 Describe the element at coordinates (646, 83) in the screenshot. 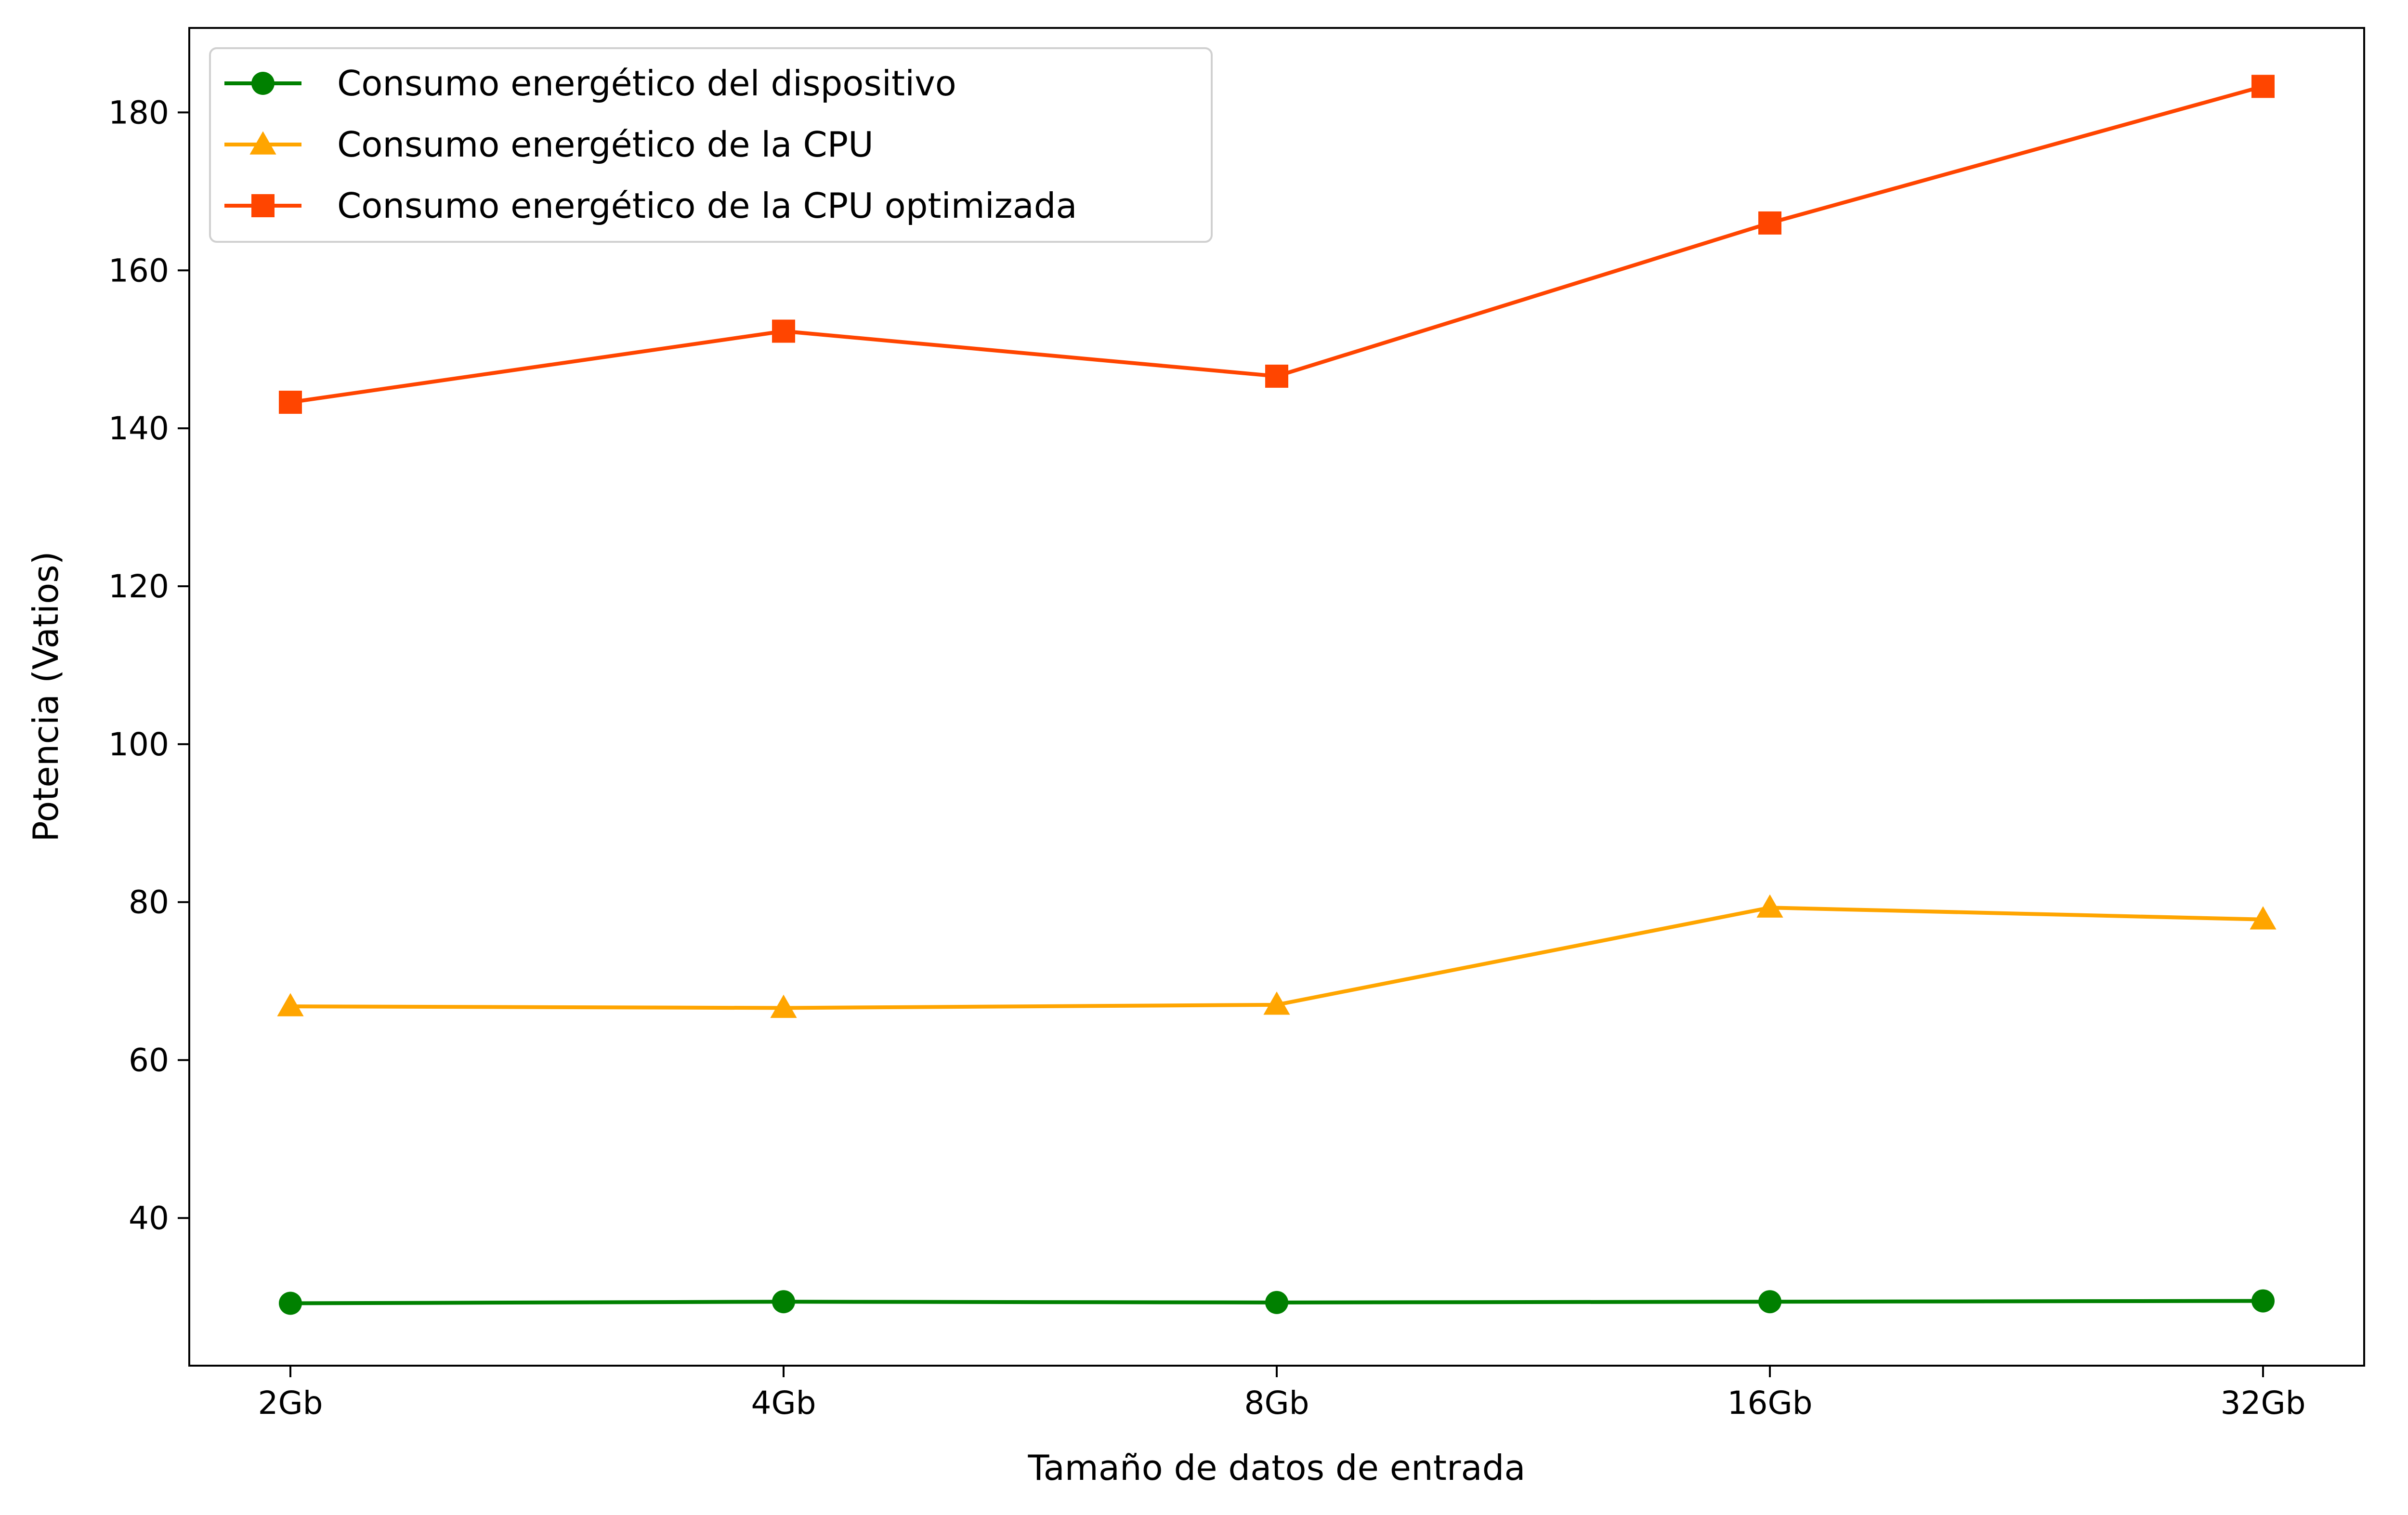

I see `legend-label-1: Consumo energético del dispositivo` at that location.